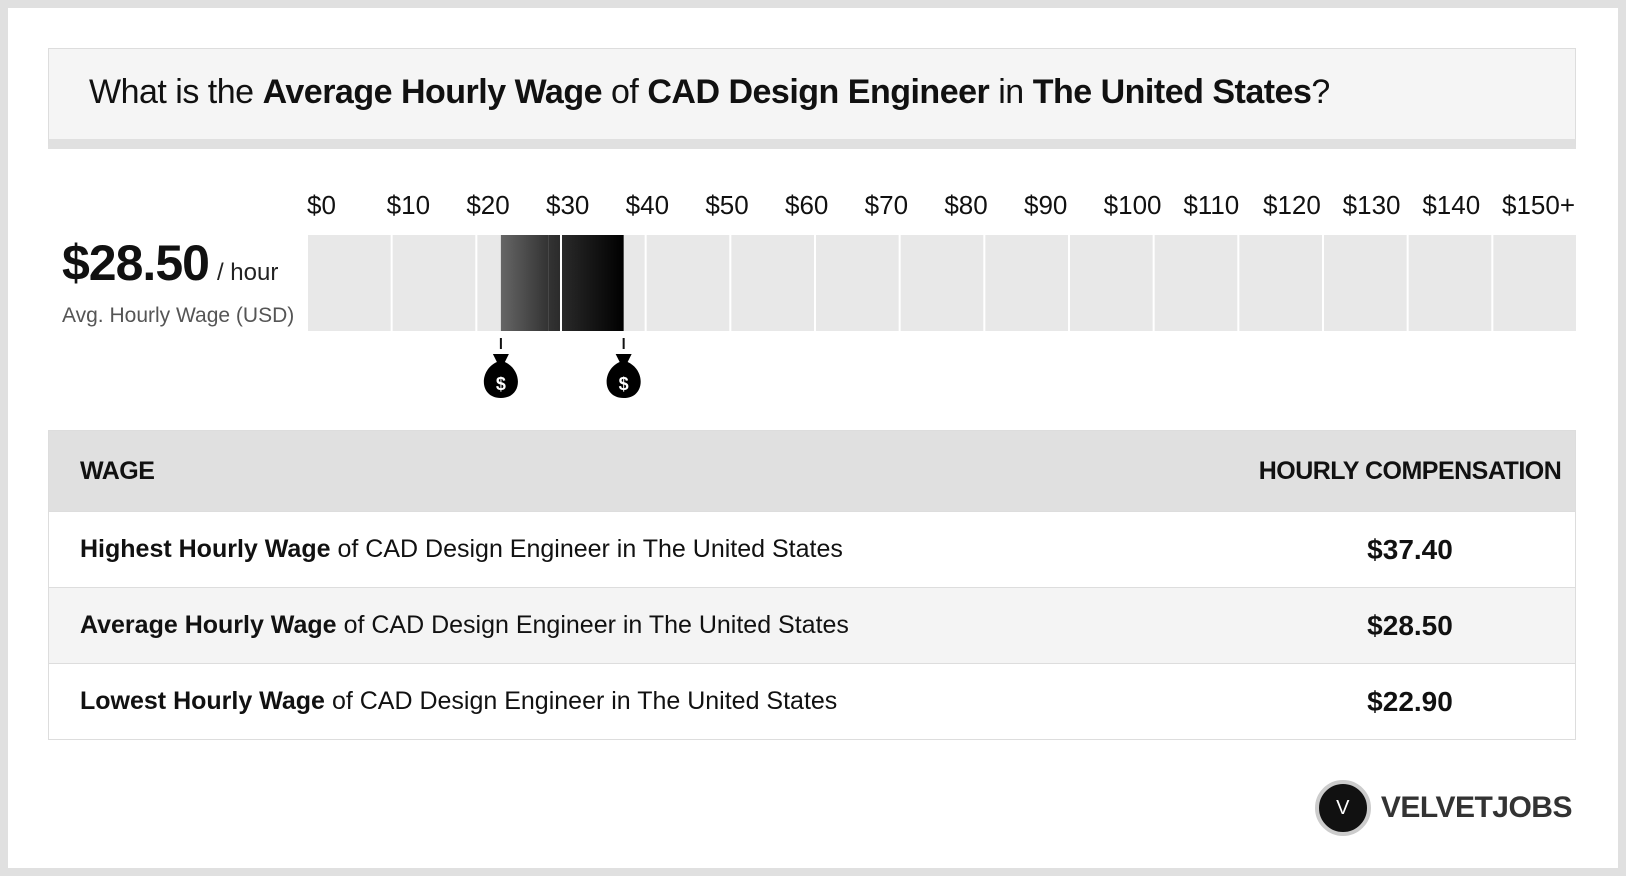  What do you see at coordinates (806, 205) in the screenshot?
I see `tick-label: $60` at bounding box center [806, 205].